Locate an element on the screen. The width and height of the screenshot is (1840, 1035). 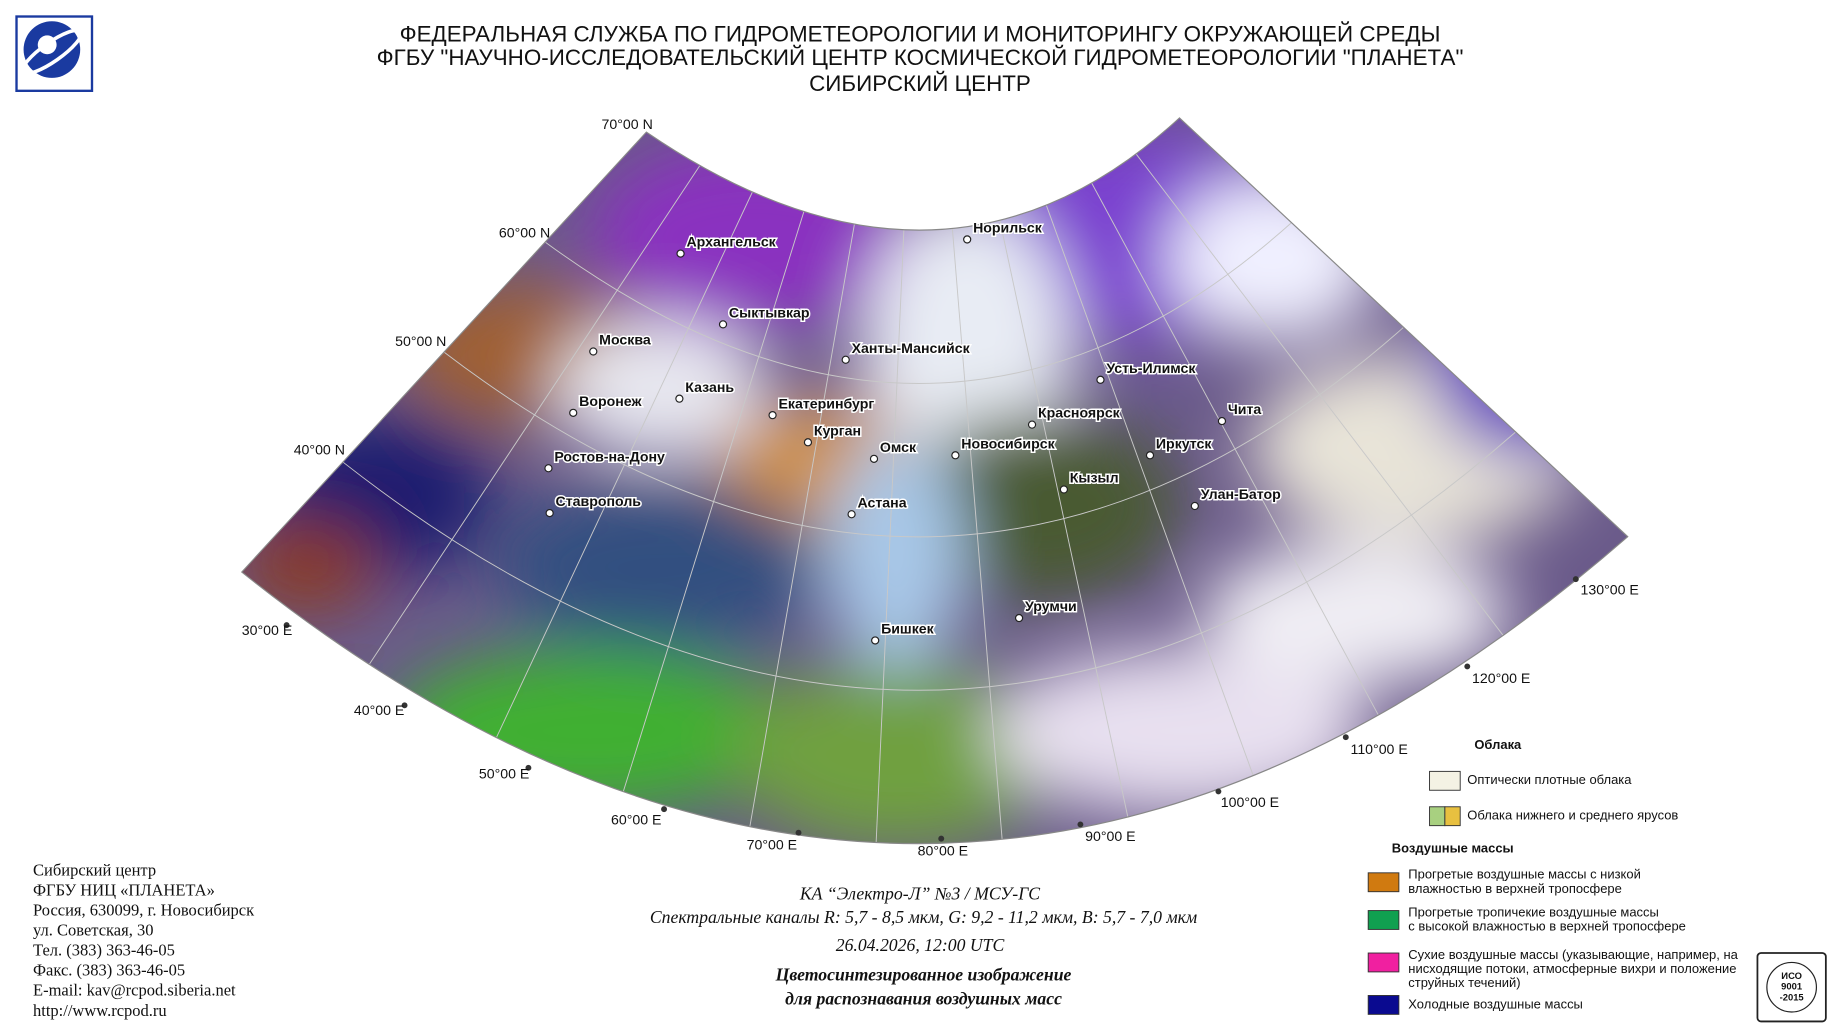
iso-text: ИСО is located at coordinates (1791, 975).